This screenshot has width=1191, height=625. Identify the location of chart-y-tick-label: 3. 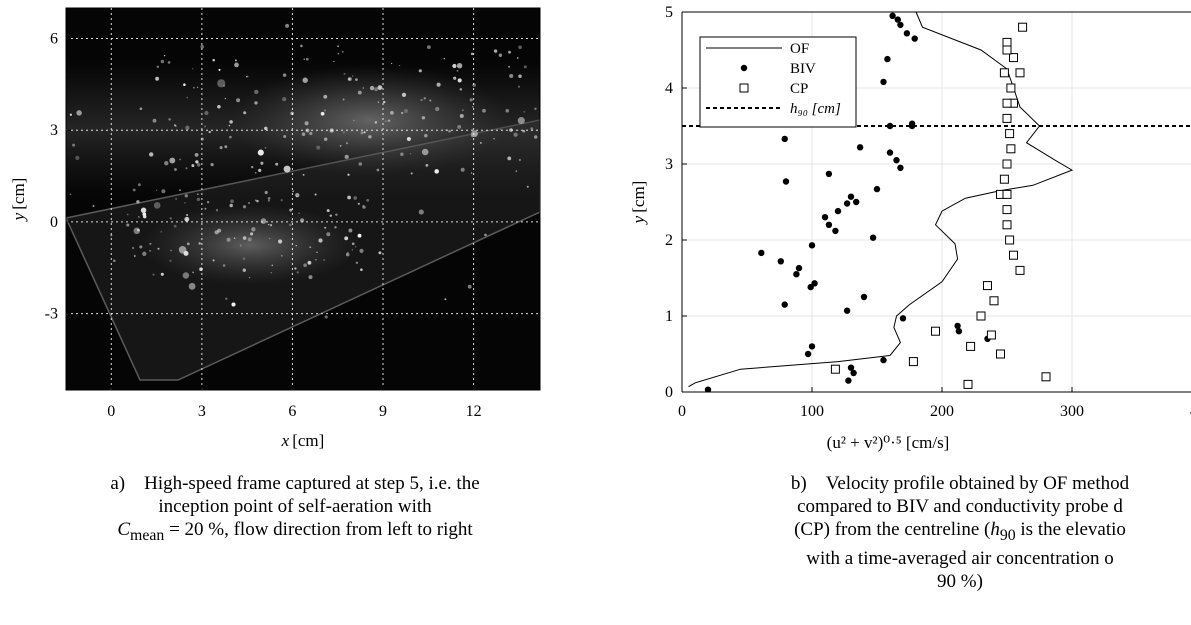
(669, 164).